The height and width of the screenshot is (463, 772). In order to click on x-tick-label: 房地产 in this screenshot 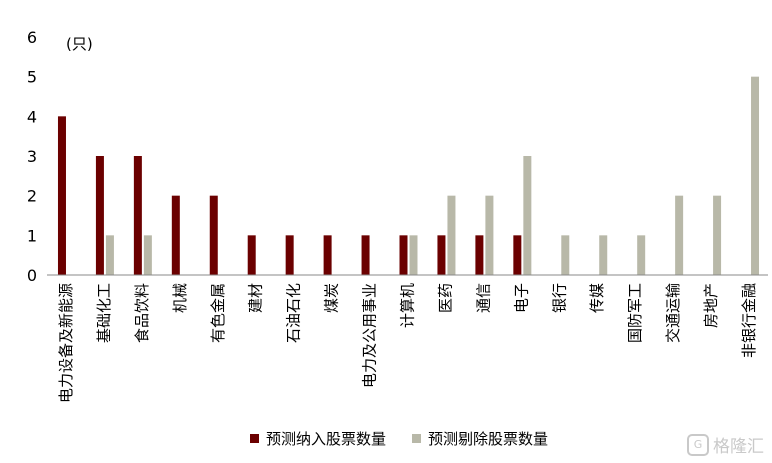, I will do `click(711, 305)`.